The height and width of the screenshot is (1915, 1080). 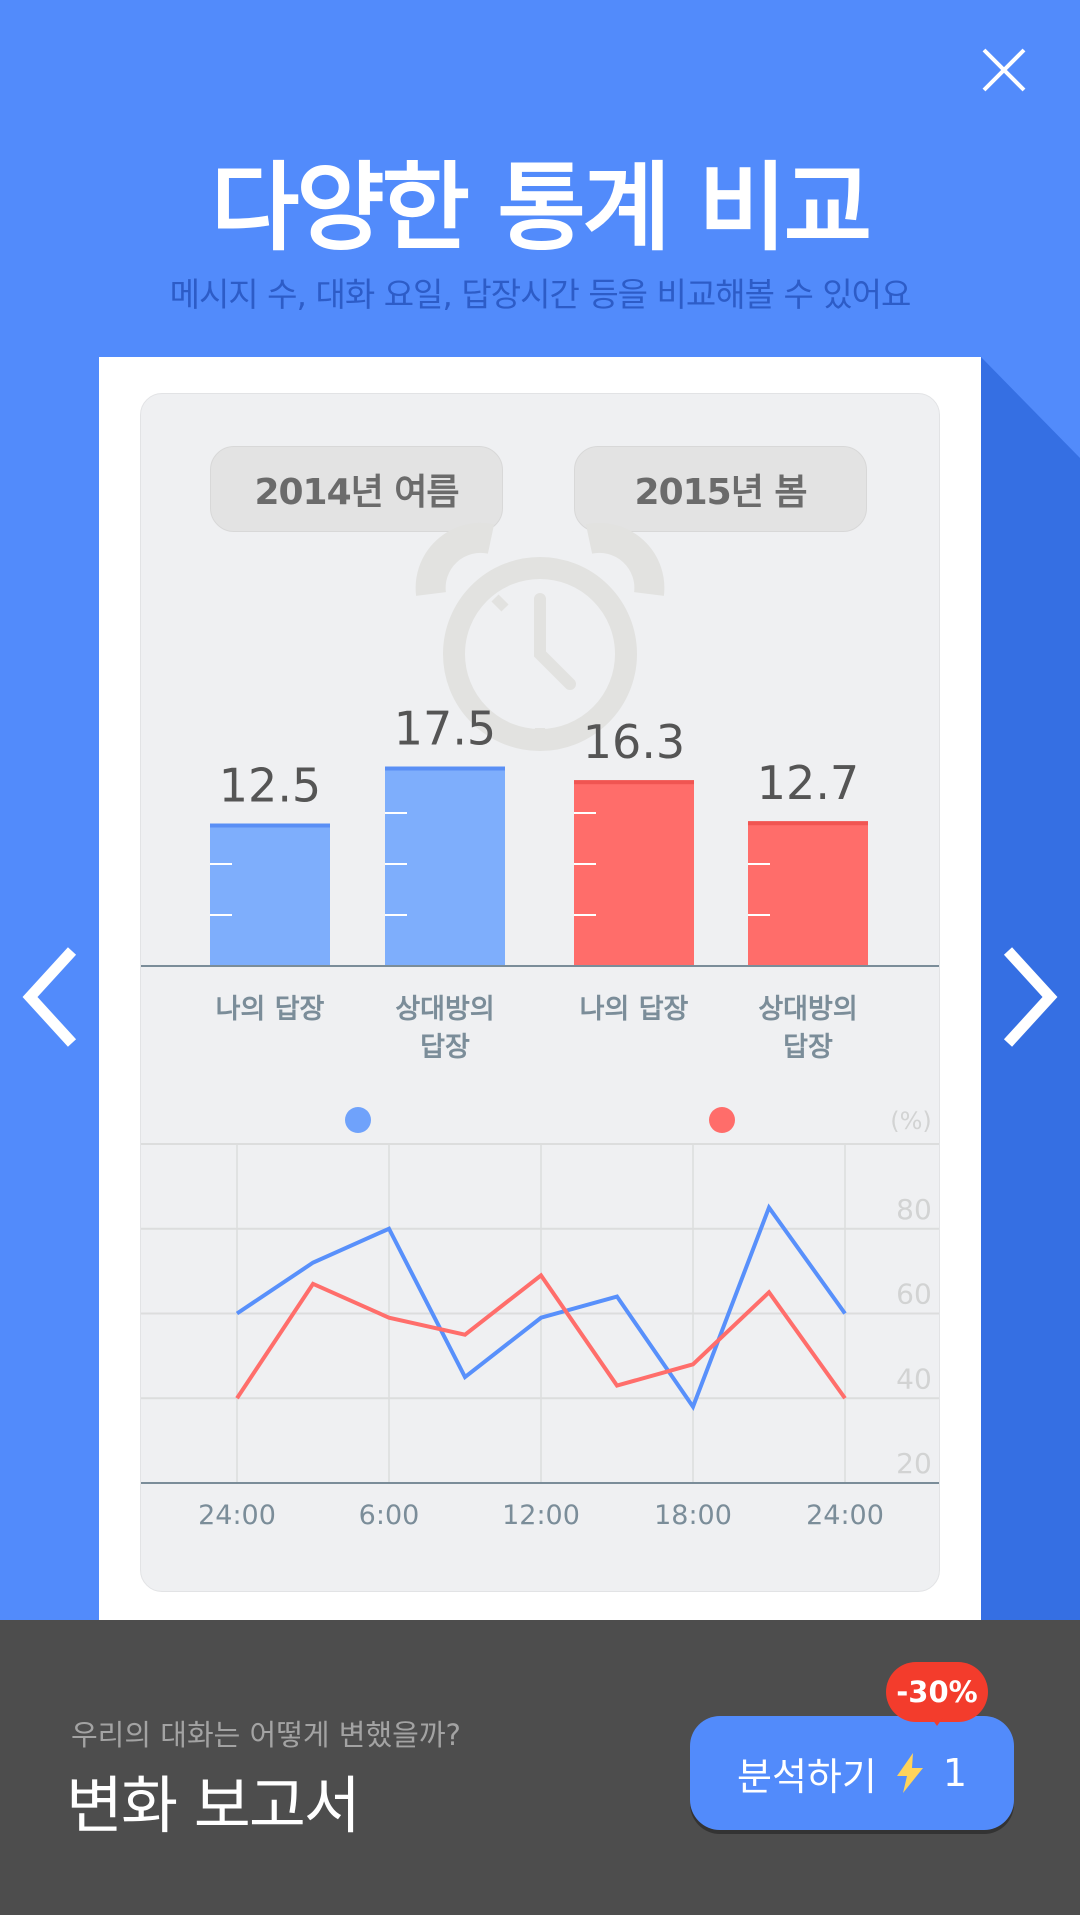 What do you see at coordinates (541, 208) in the screenshot?
I see `page-title: 다양한 통계 비교` at bounding box center [541, 208].